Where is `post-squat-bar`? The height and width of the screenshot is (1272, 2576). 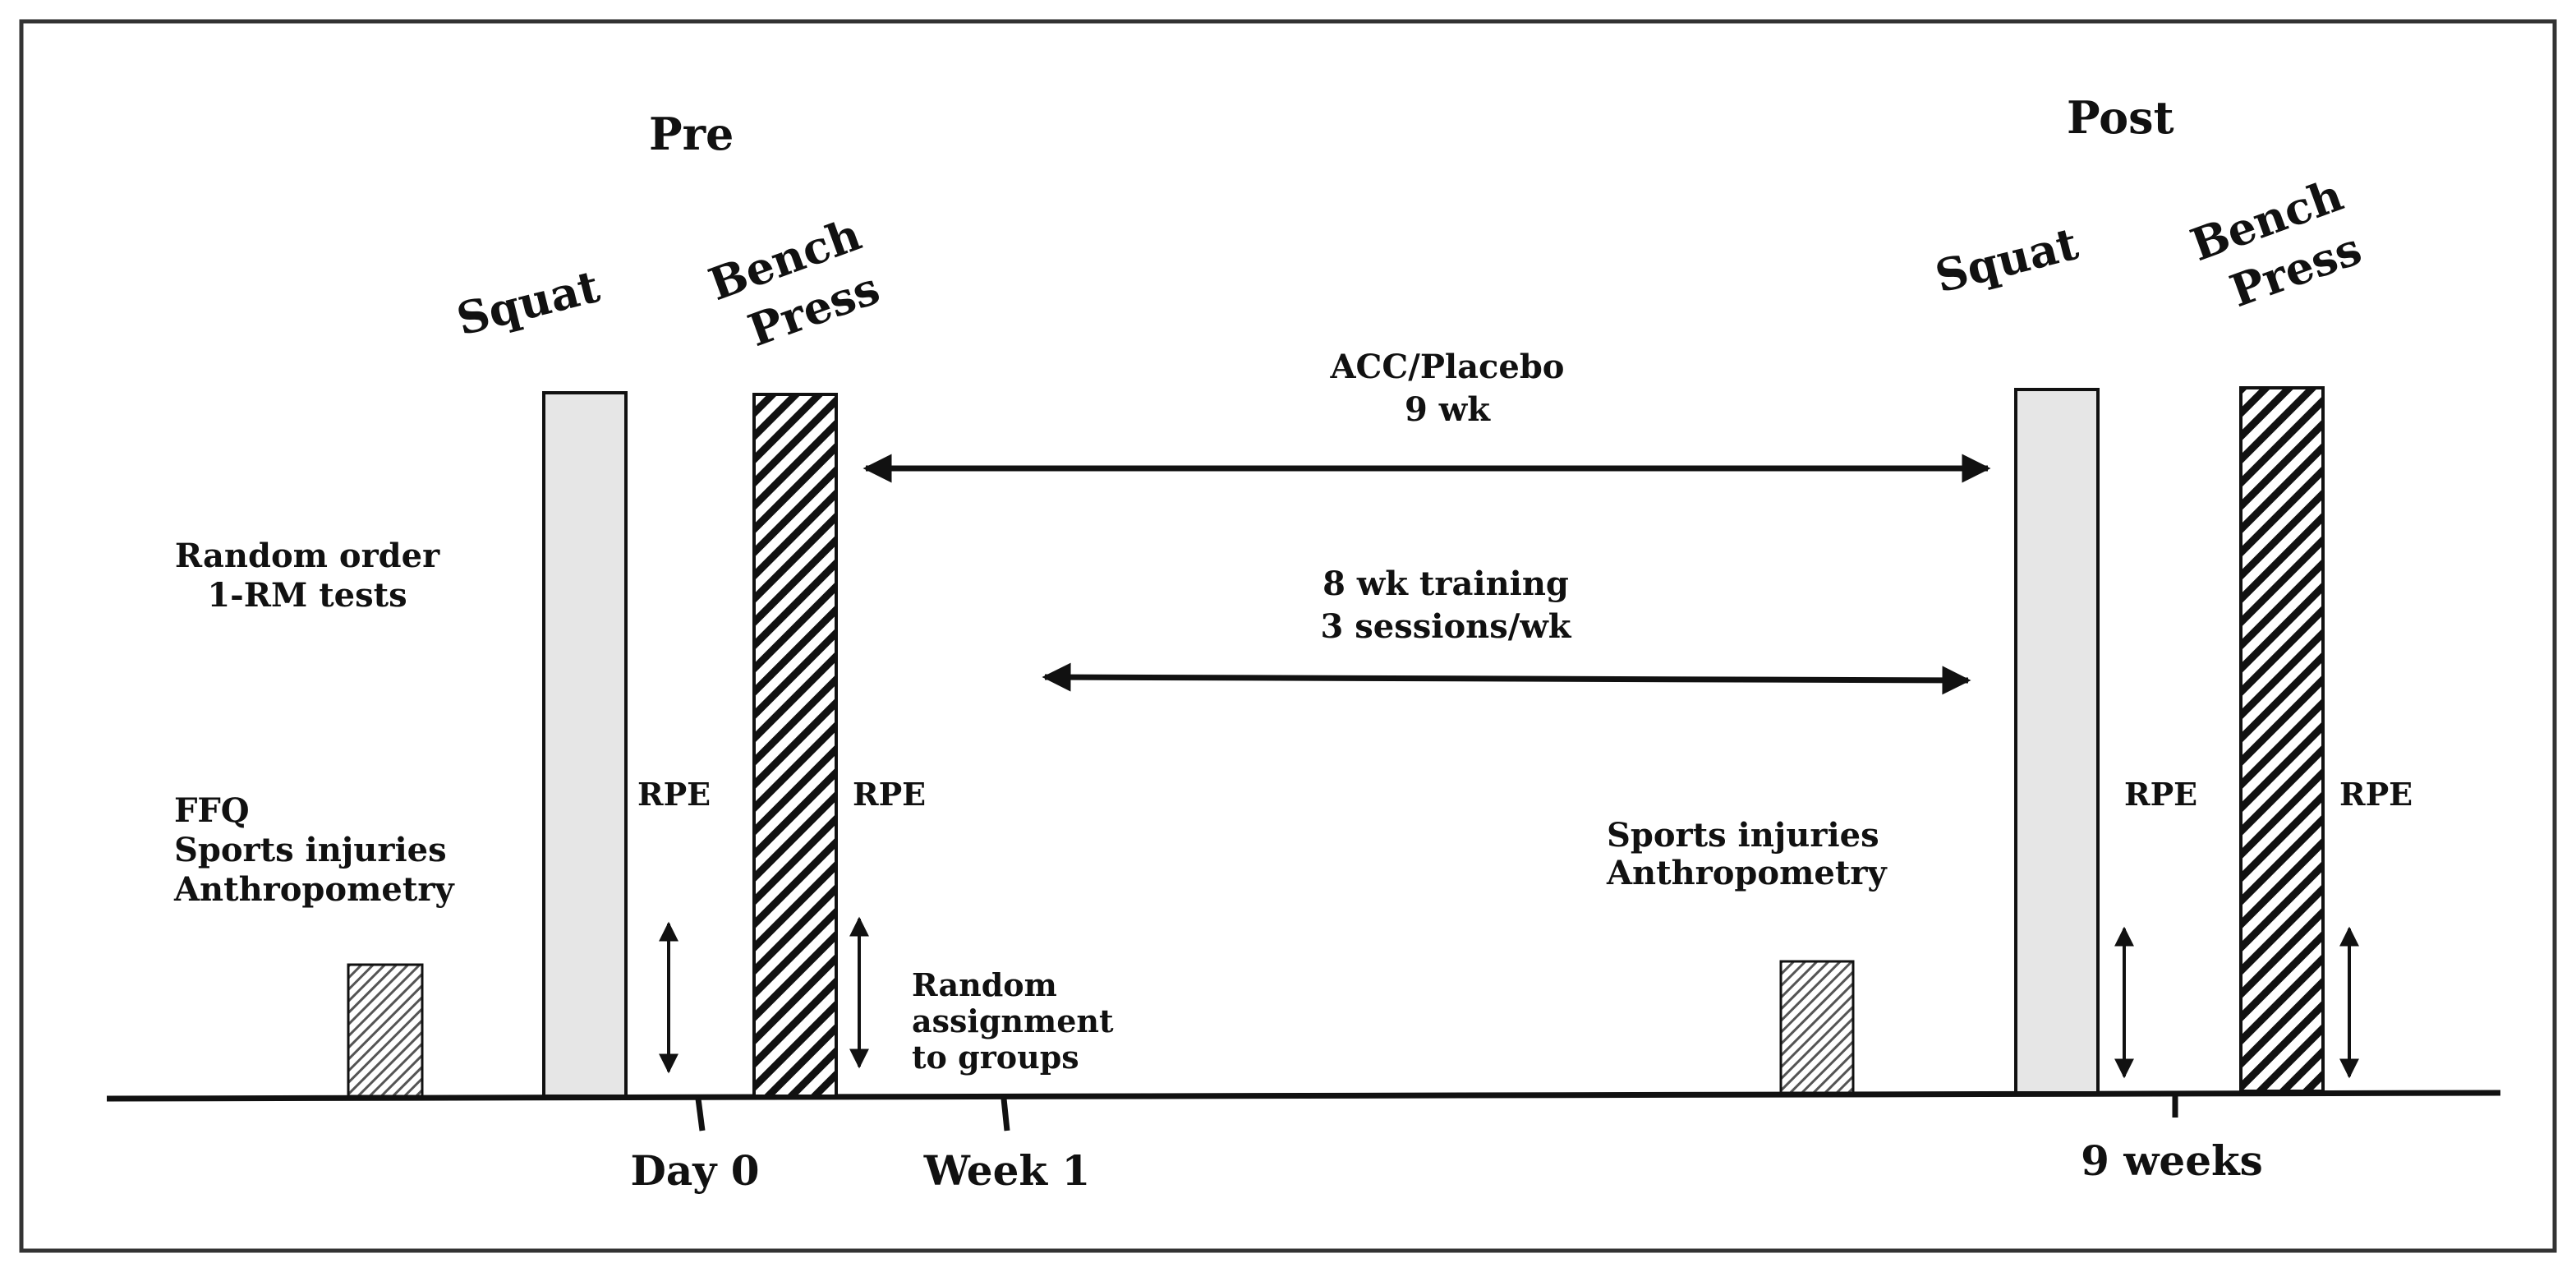
post-squat-bar is located at coordinates (2057, 741).